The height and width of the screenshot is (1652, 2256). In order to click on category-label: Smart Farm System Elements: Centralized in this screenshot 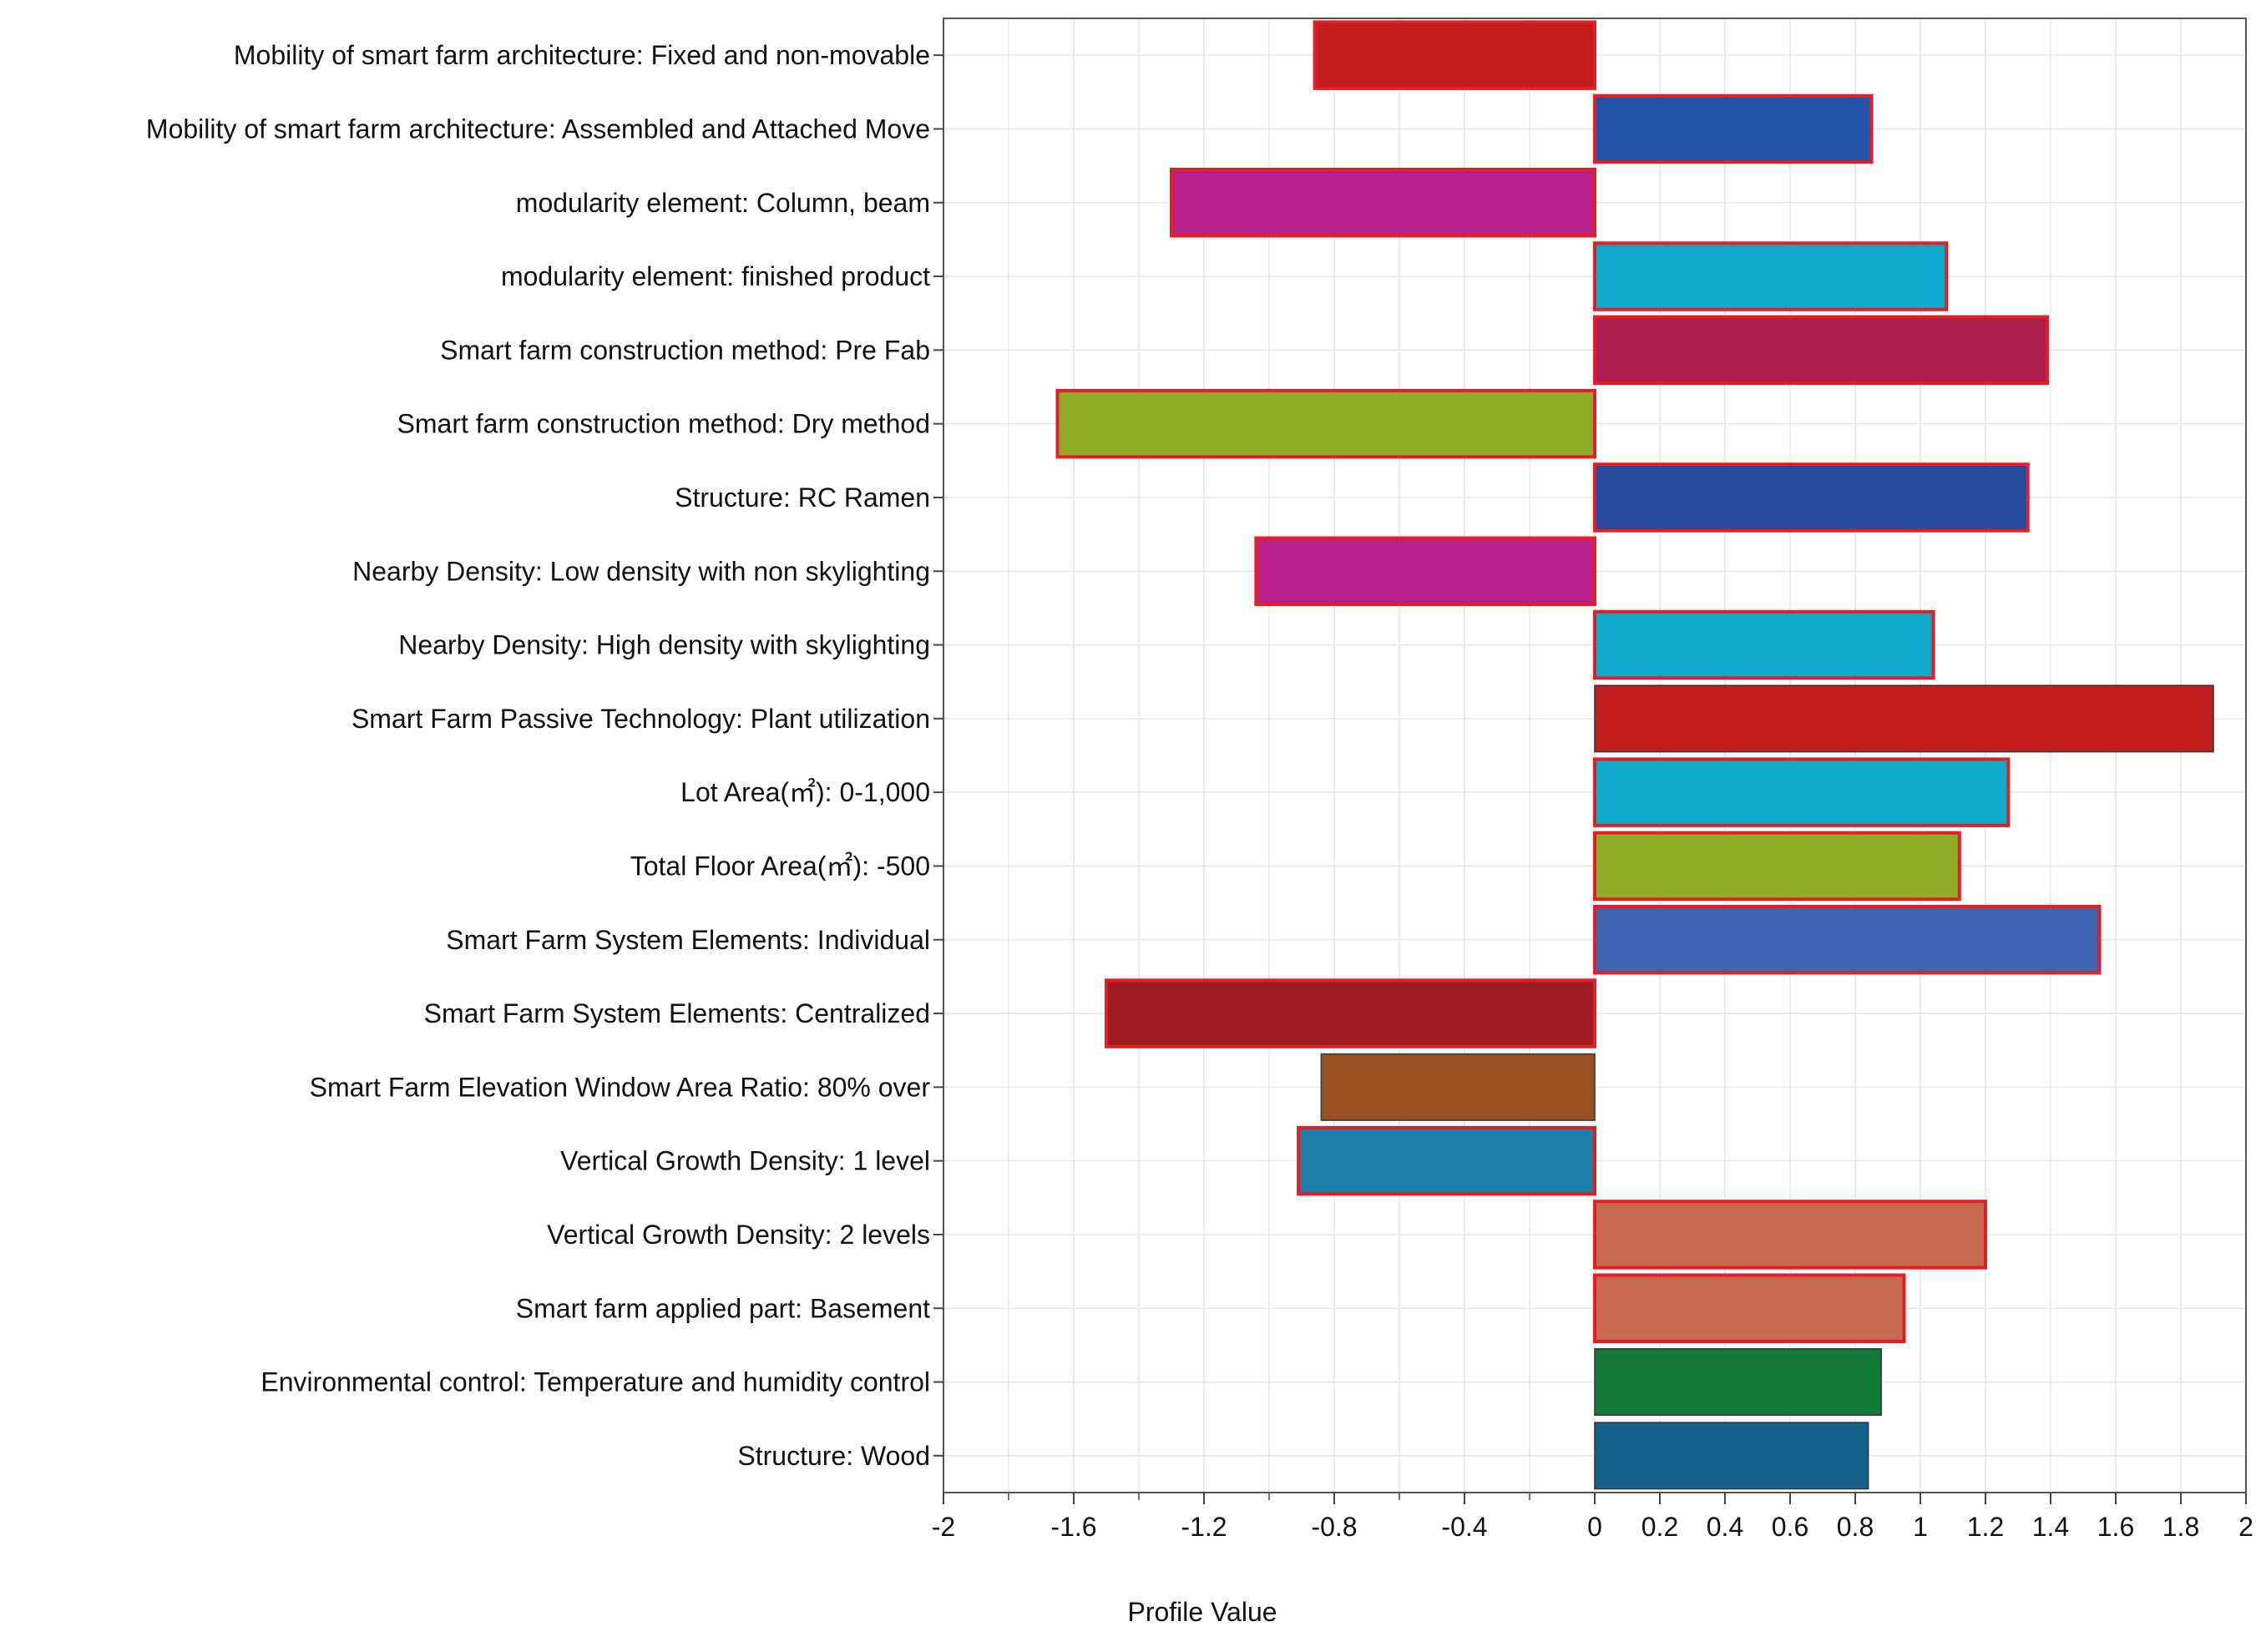, I will do `click(677, 1013)`.